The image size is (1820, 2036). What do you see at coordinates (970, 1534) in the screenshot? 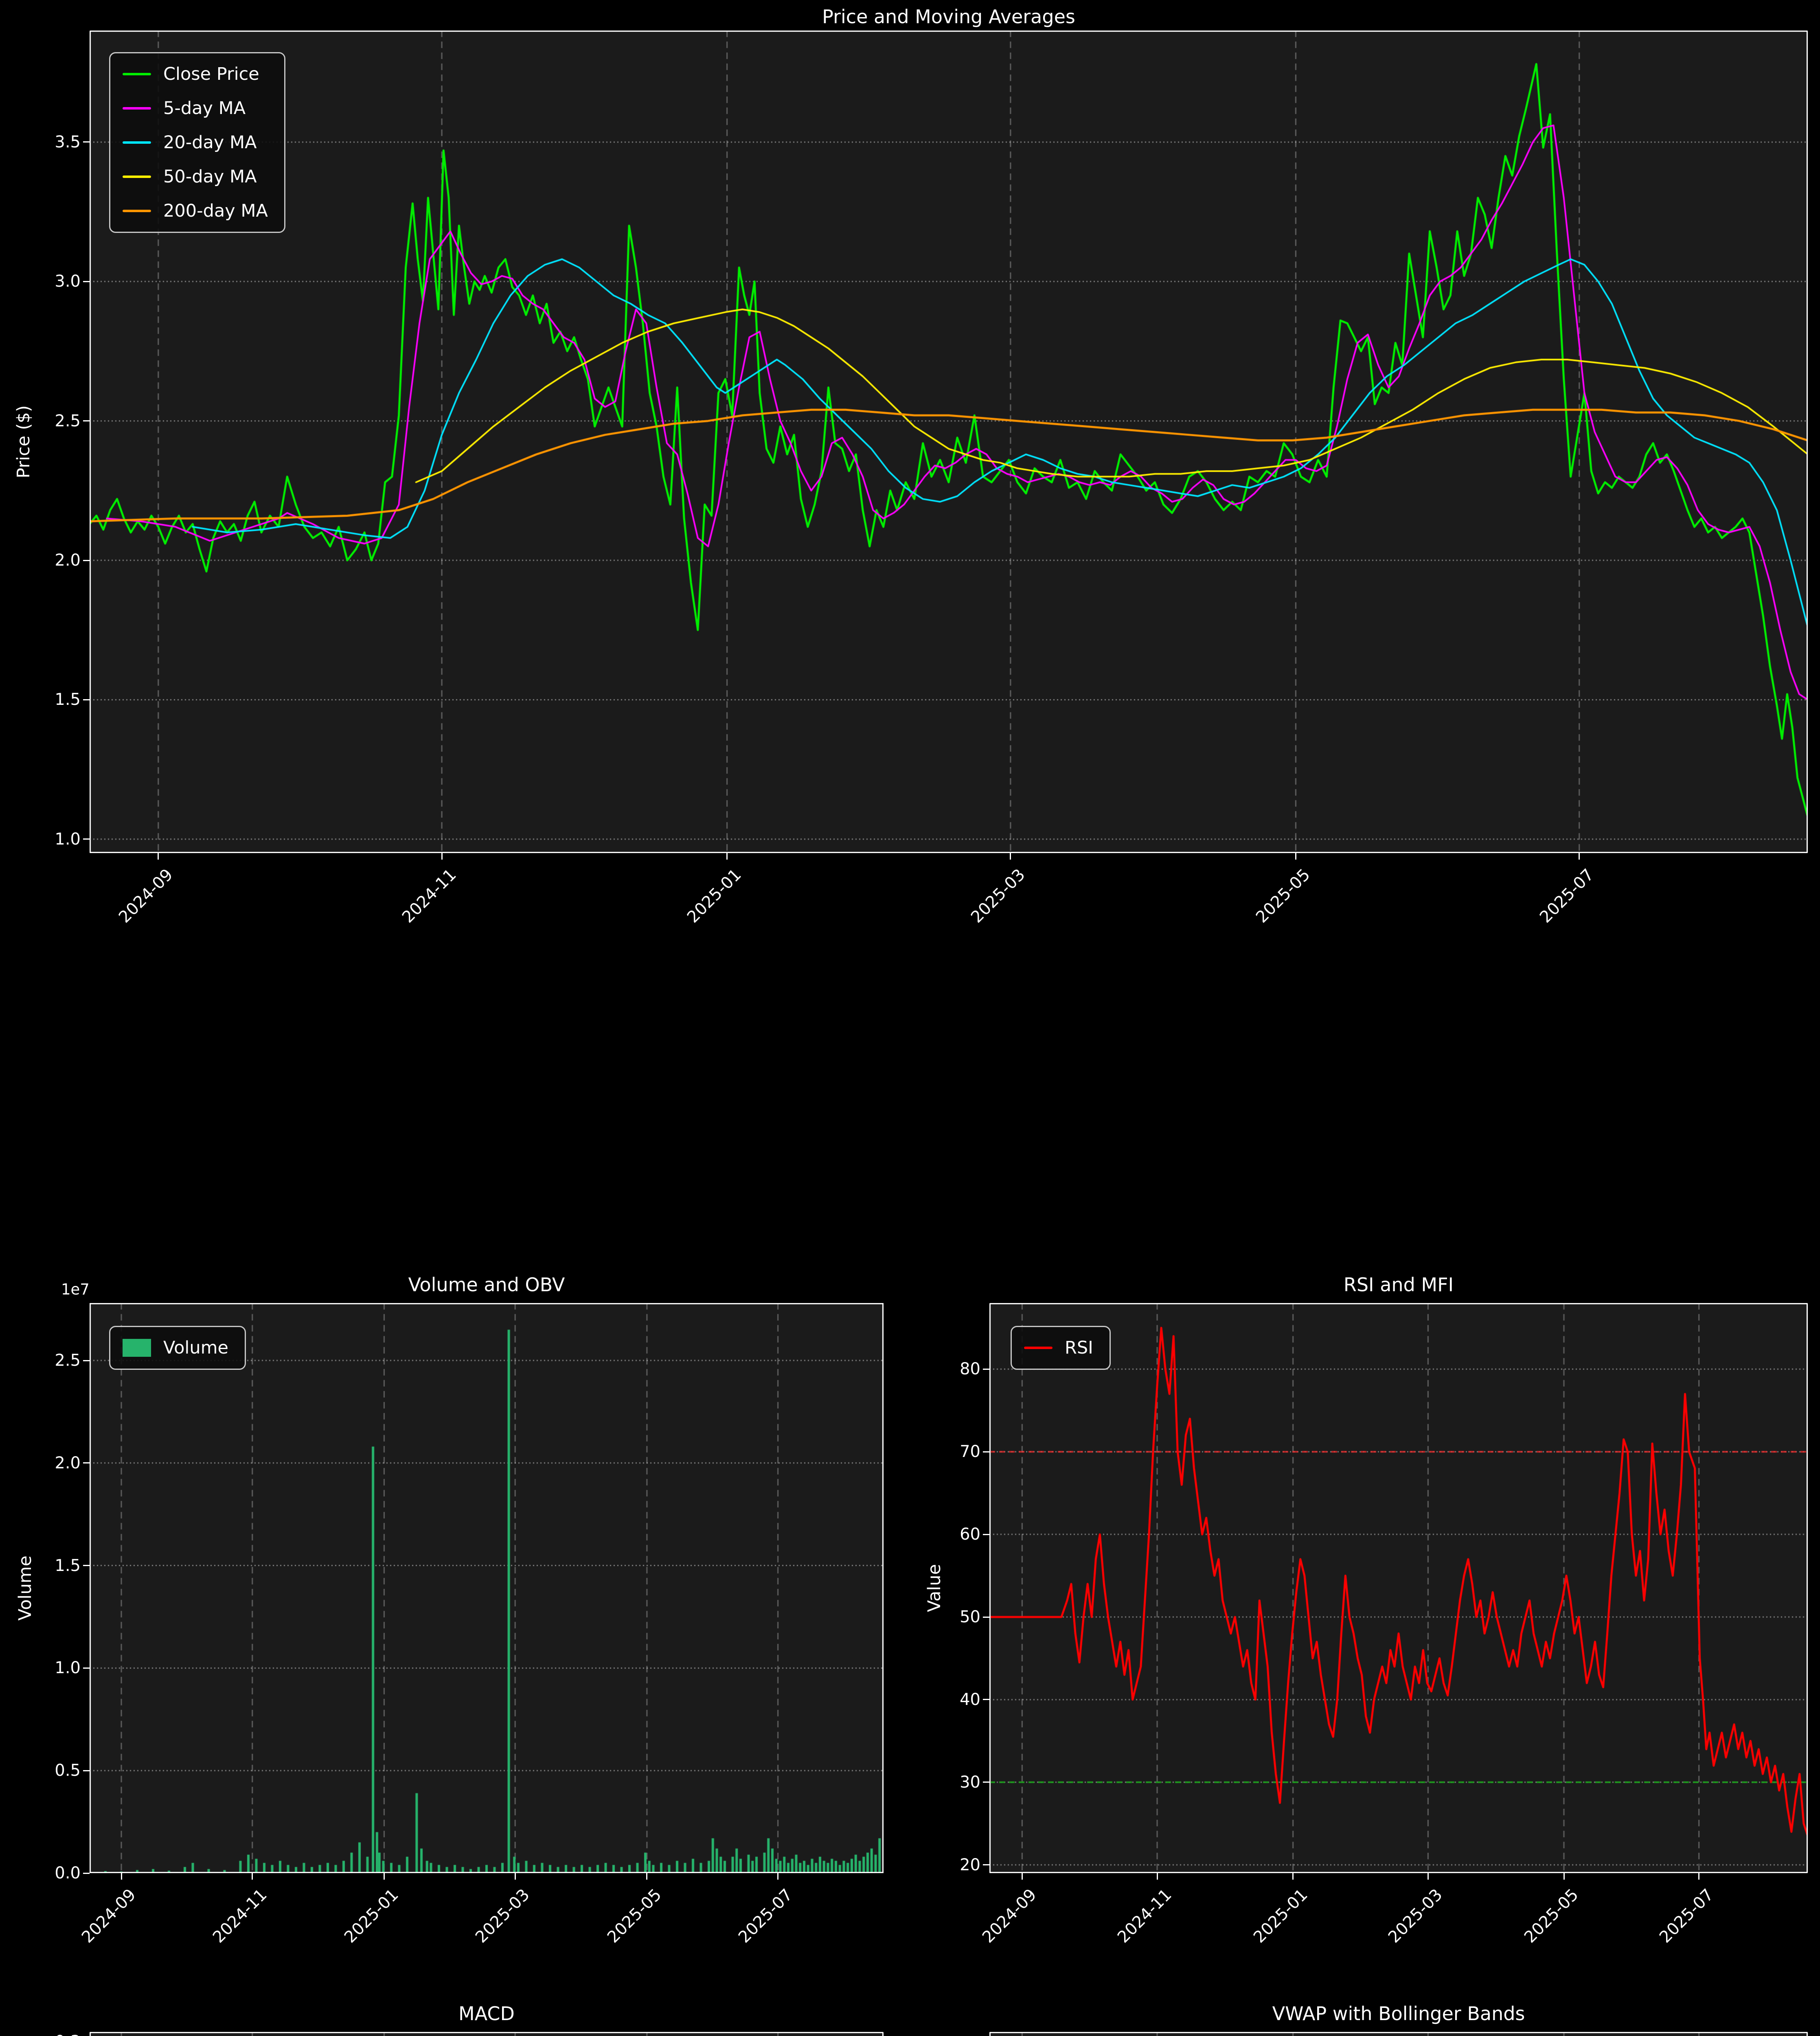
I see `y-tick-label: 60` at bounding box center [970, 1534].